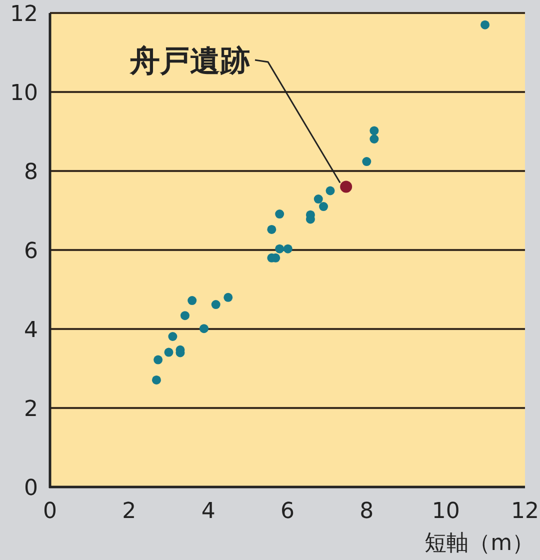 This screenshot has width=540, height=560. I want to click on x-tick-label: 2, so click(129, 511).